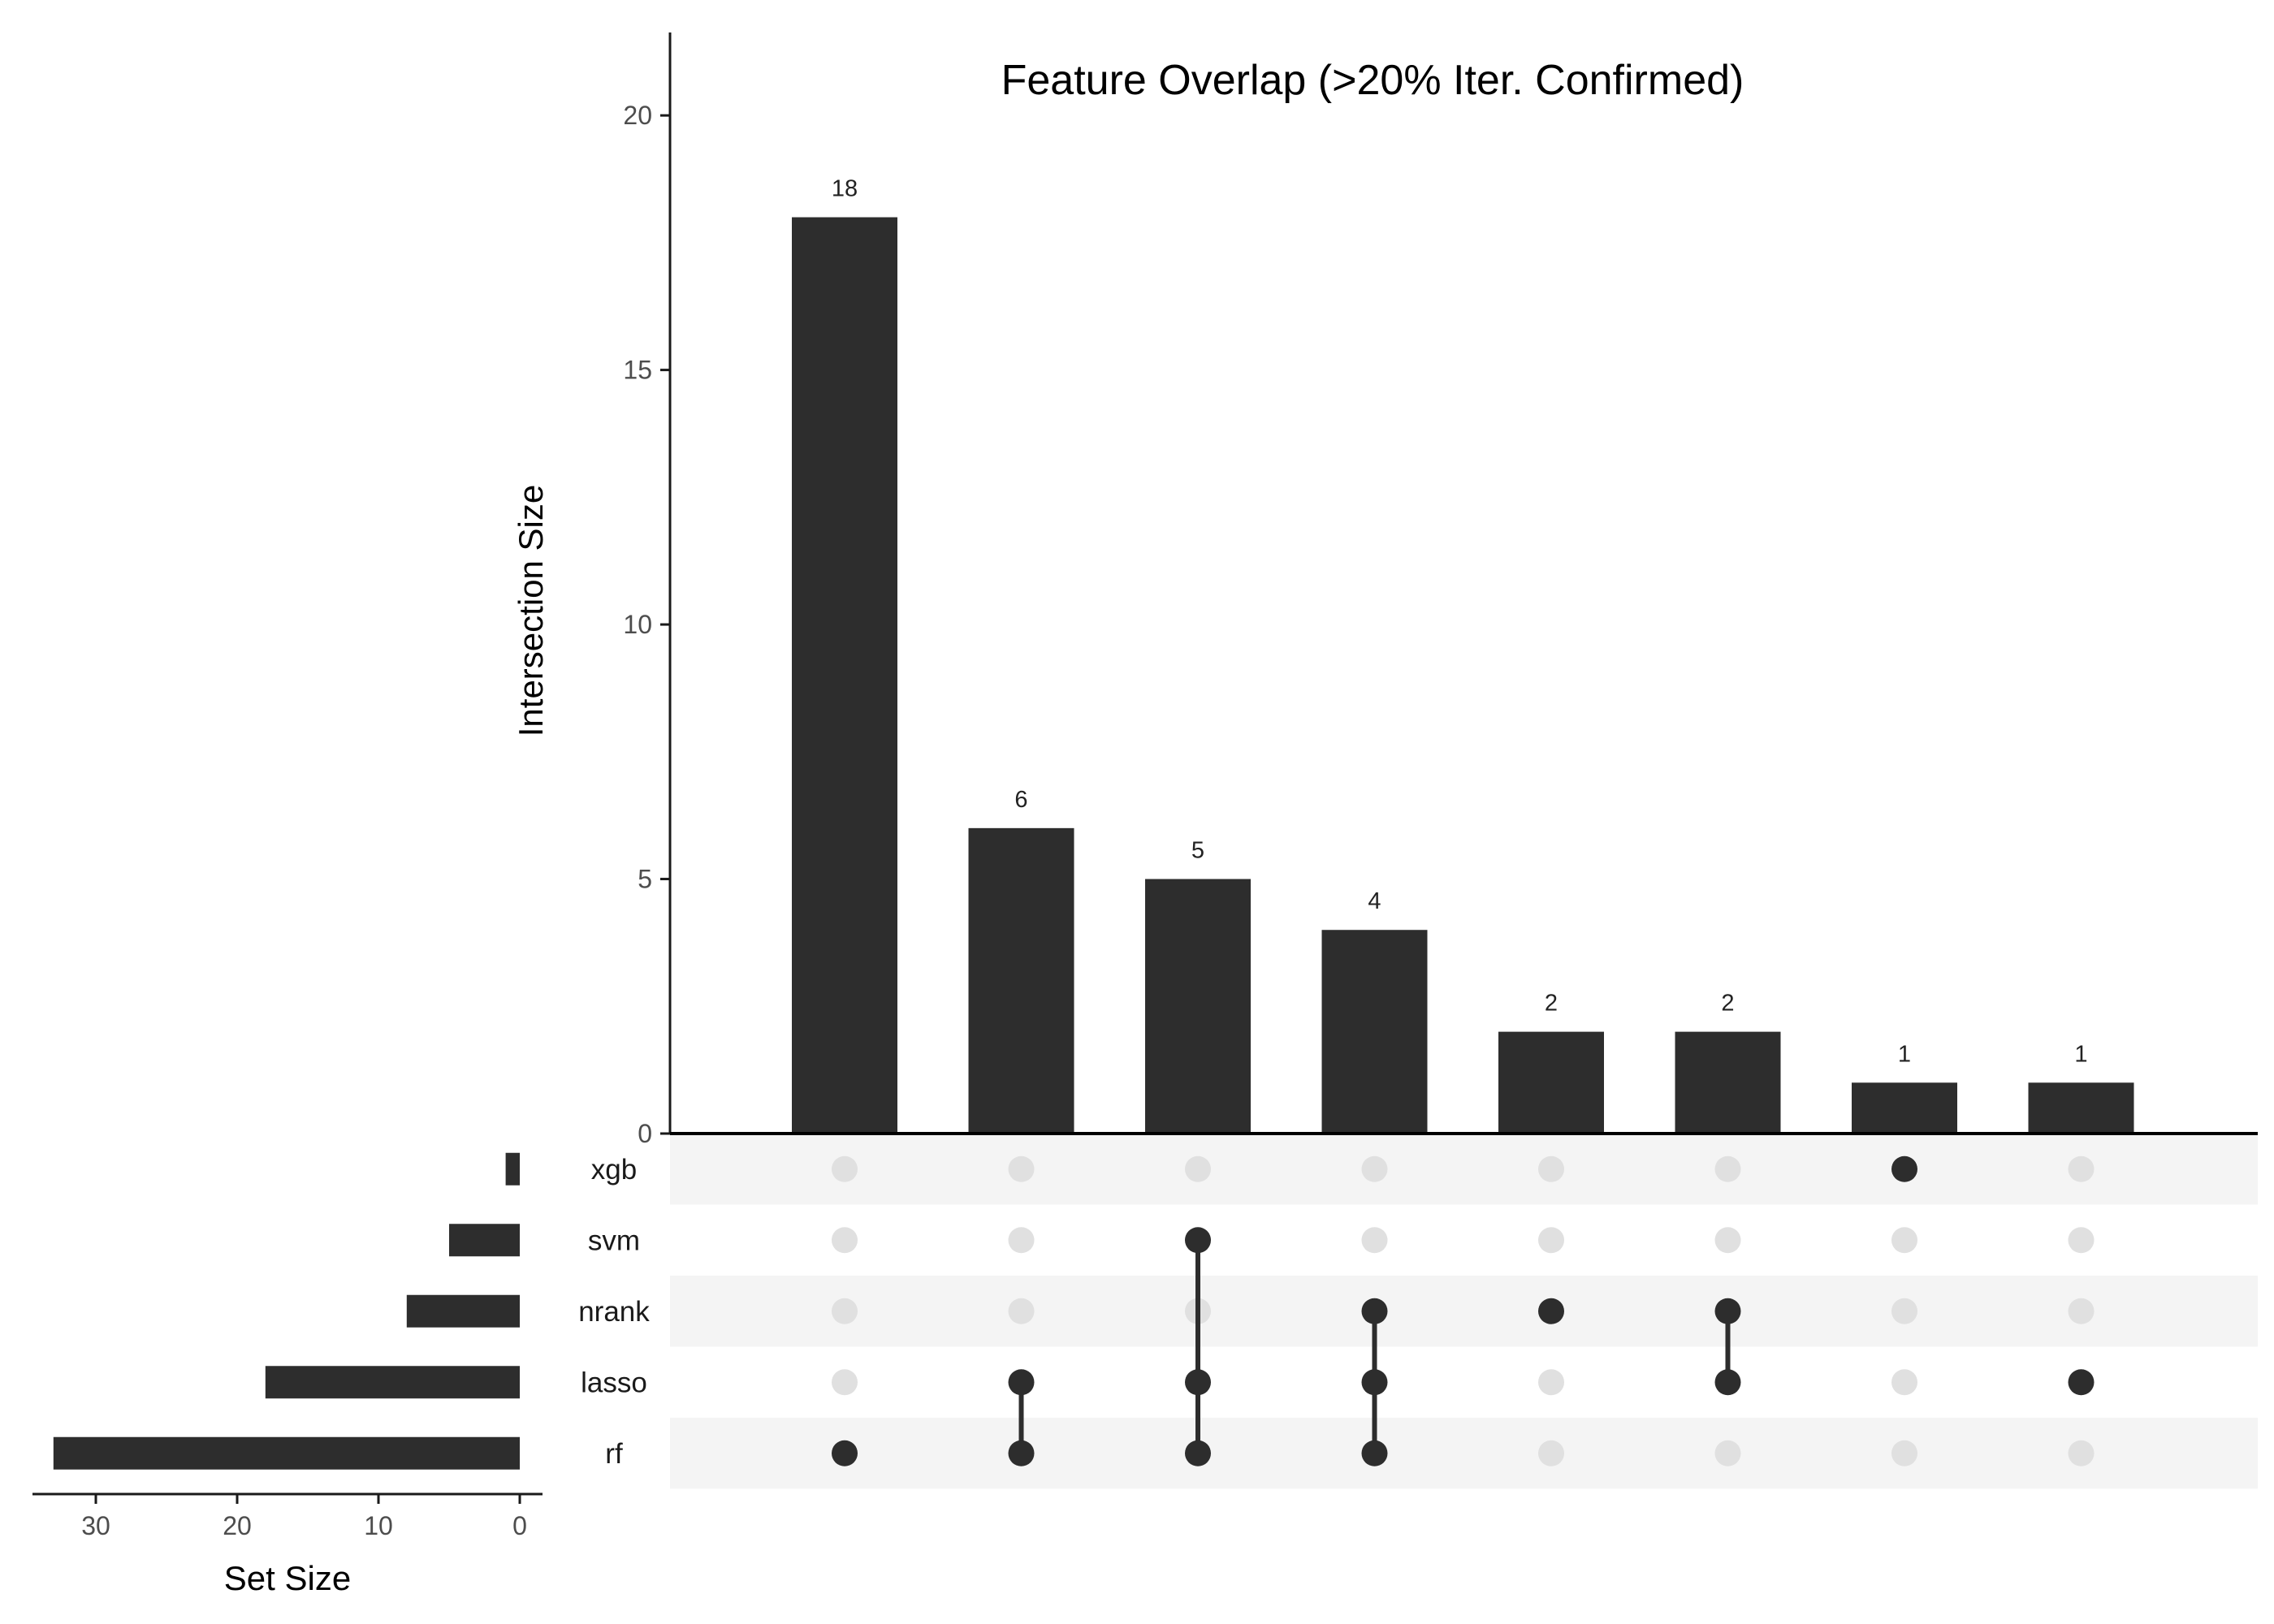 The height and width of the screenshot is (1624, 2274). I want to click on y-tick-label: 20, so click(637, 115).